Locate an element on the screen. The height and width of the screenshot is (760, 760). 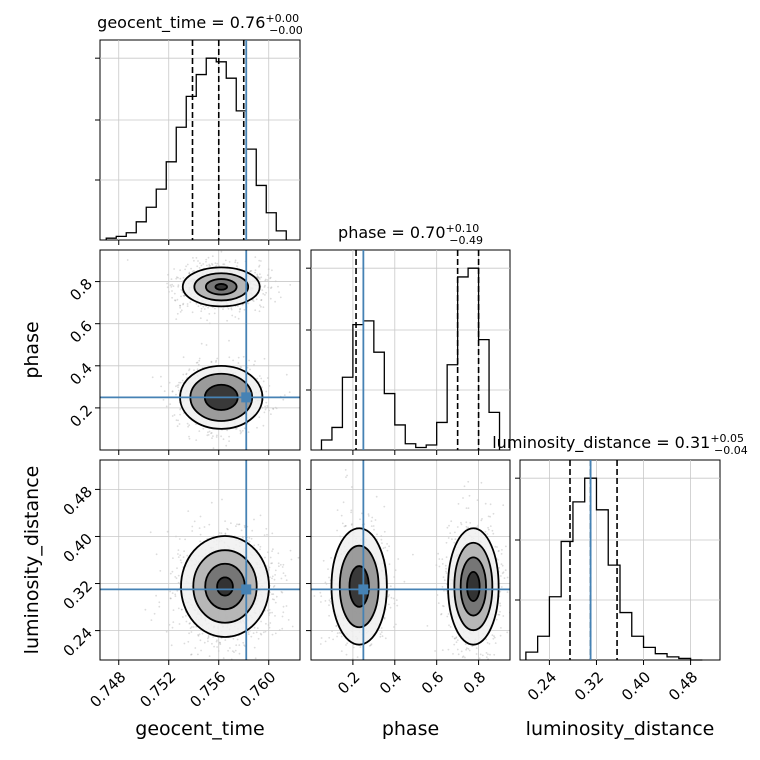
panel-title-sub-geocent_time: −0.00 is located at coordinates (286, 30).